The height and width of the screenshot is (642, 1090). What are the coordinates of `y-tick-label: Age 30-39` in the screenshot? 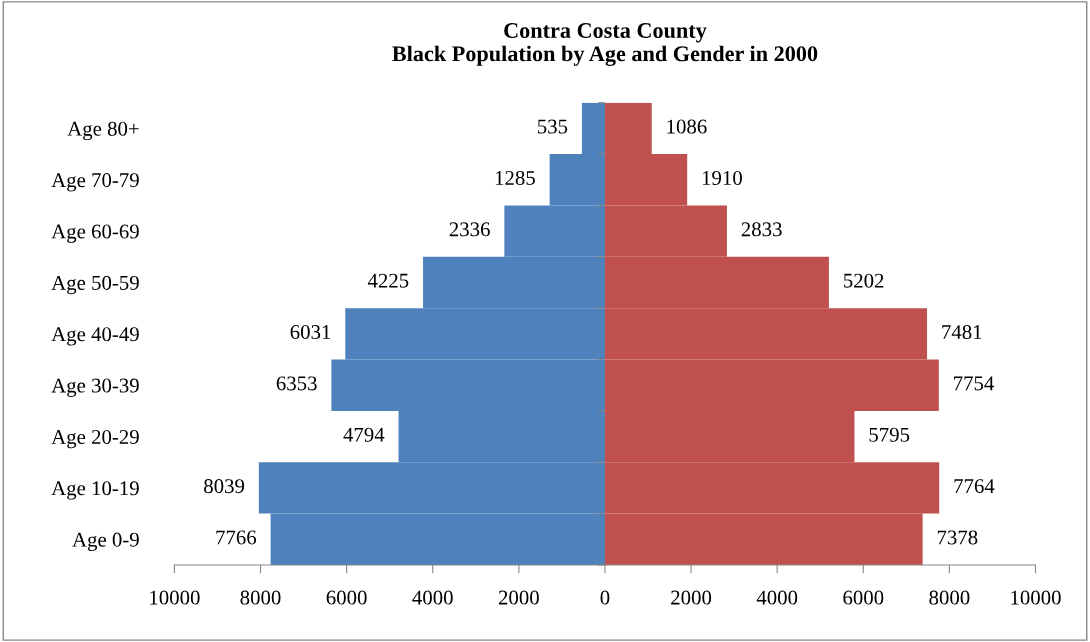 It's located at (95, 387).